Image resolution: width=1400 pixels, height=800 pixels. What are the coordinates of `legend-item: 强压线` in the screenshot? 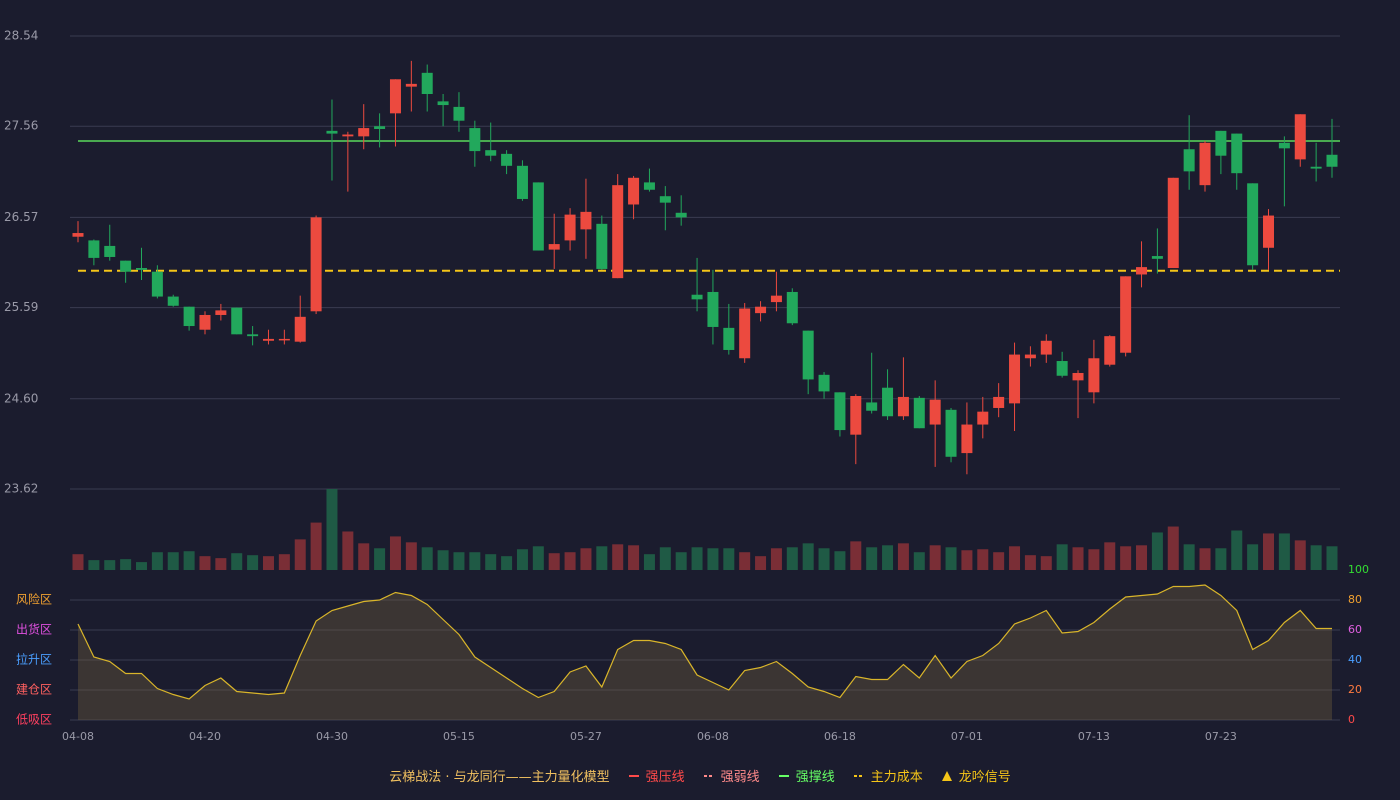 It's located at (656, 775).